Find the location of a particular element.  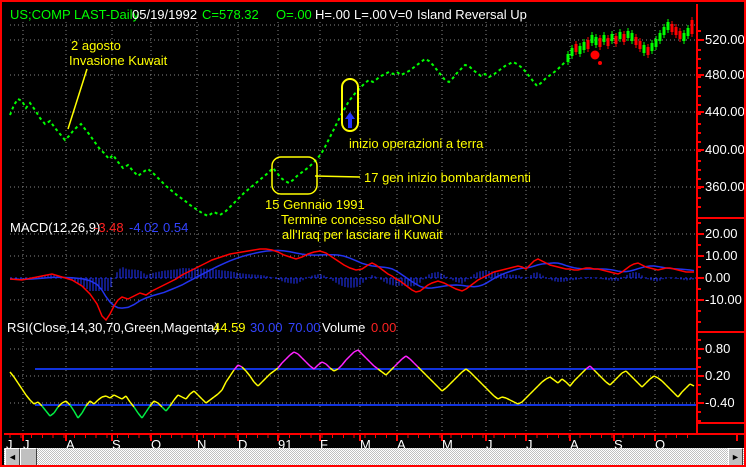

macd-histogram is located at coordinates (352, 279).